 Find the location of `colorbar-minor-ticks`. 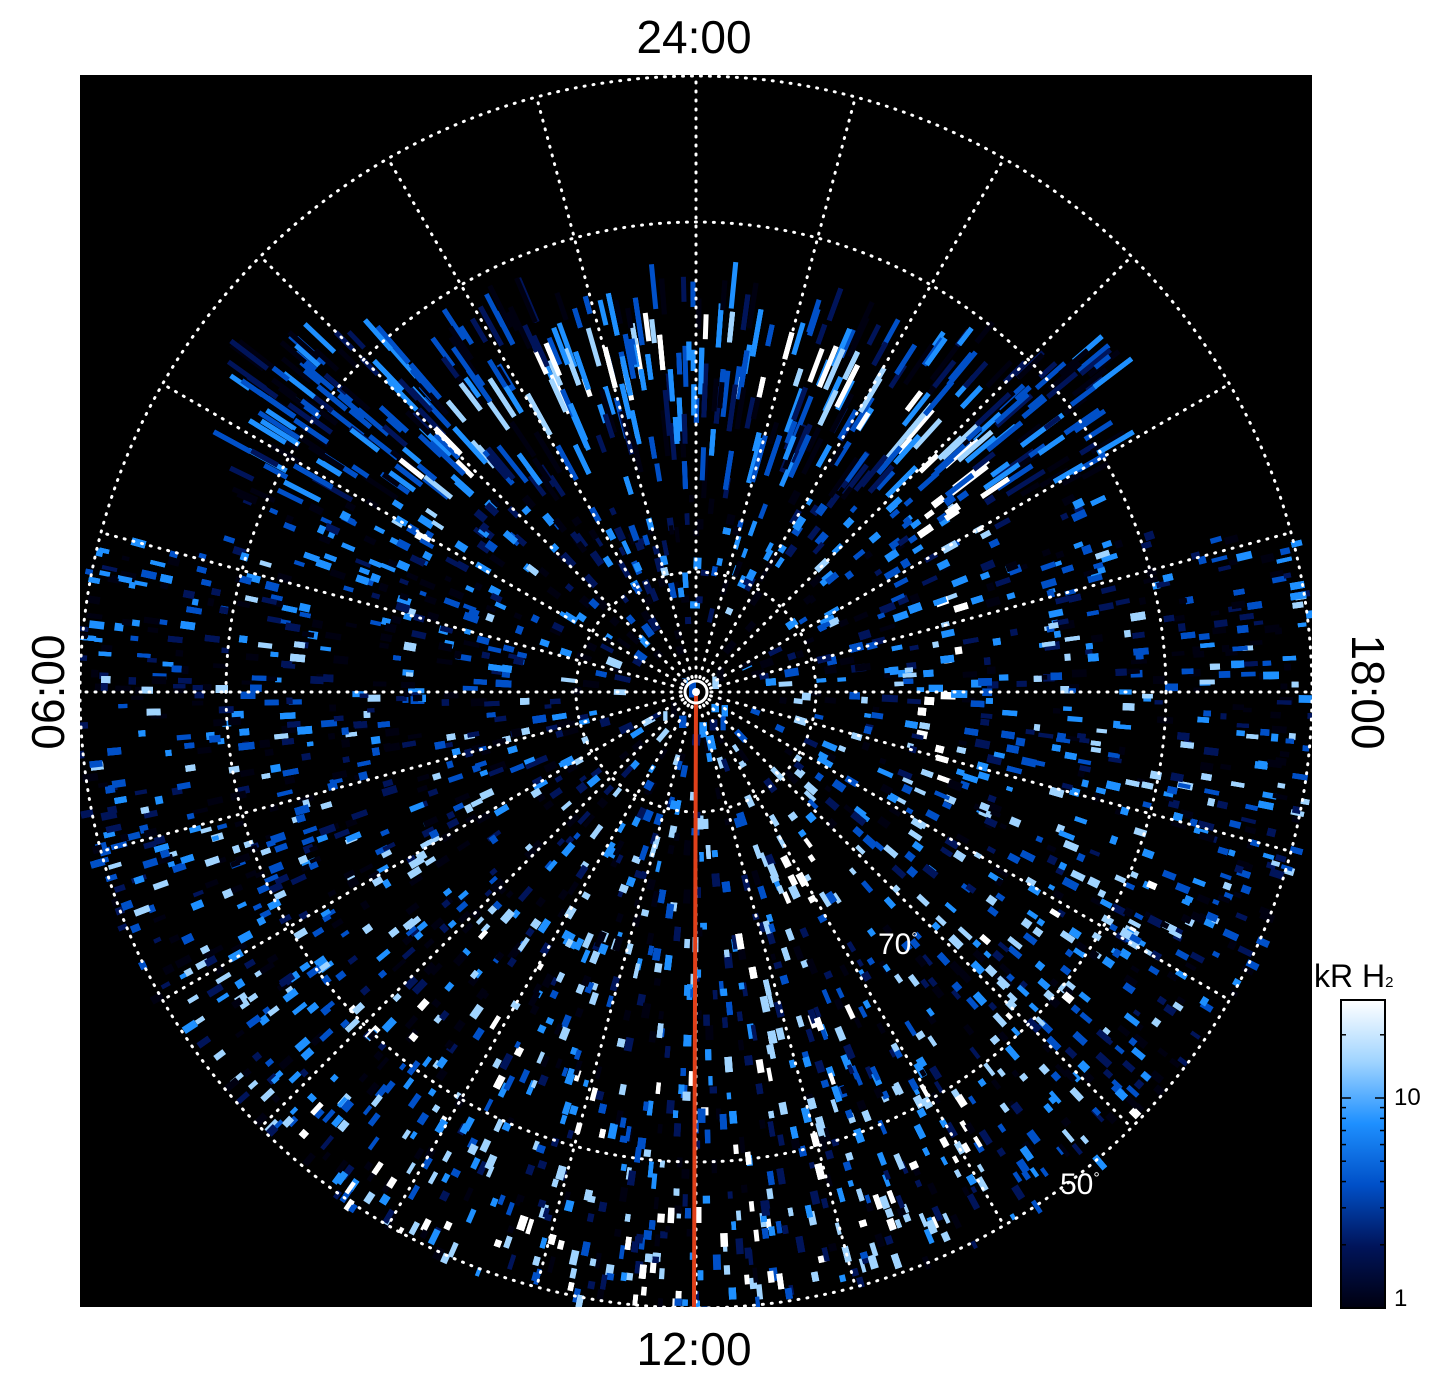

colorbar-minor-ticks is located at coordinates (1363, 1171).